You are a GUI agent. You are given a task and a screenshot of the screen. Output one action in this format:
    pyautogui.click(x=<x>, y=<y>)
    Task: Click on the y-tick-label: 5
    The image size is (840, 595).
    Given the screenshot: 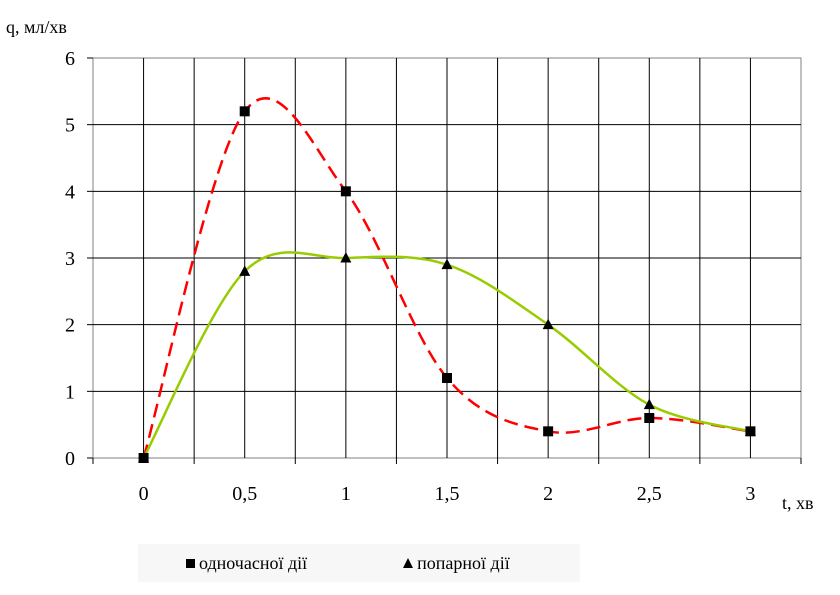 What is the action you would take?
    pyautogui.click(x=70, y=126)
    